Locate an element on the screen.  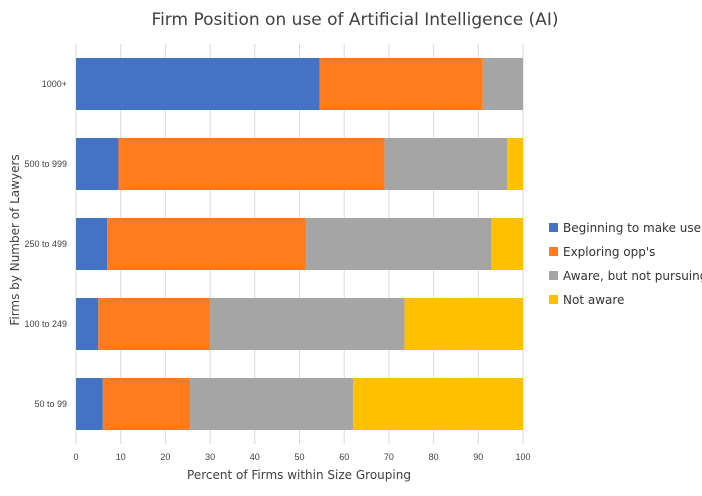
x-tick-label: 30 is located at coordinates (210, 457).